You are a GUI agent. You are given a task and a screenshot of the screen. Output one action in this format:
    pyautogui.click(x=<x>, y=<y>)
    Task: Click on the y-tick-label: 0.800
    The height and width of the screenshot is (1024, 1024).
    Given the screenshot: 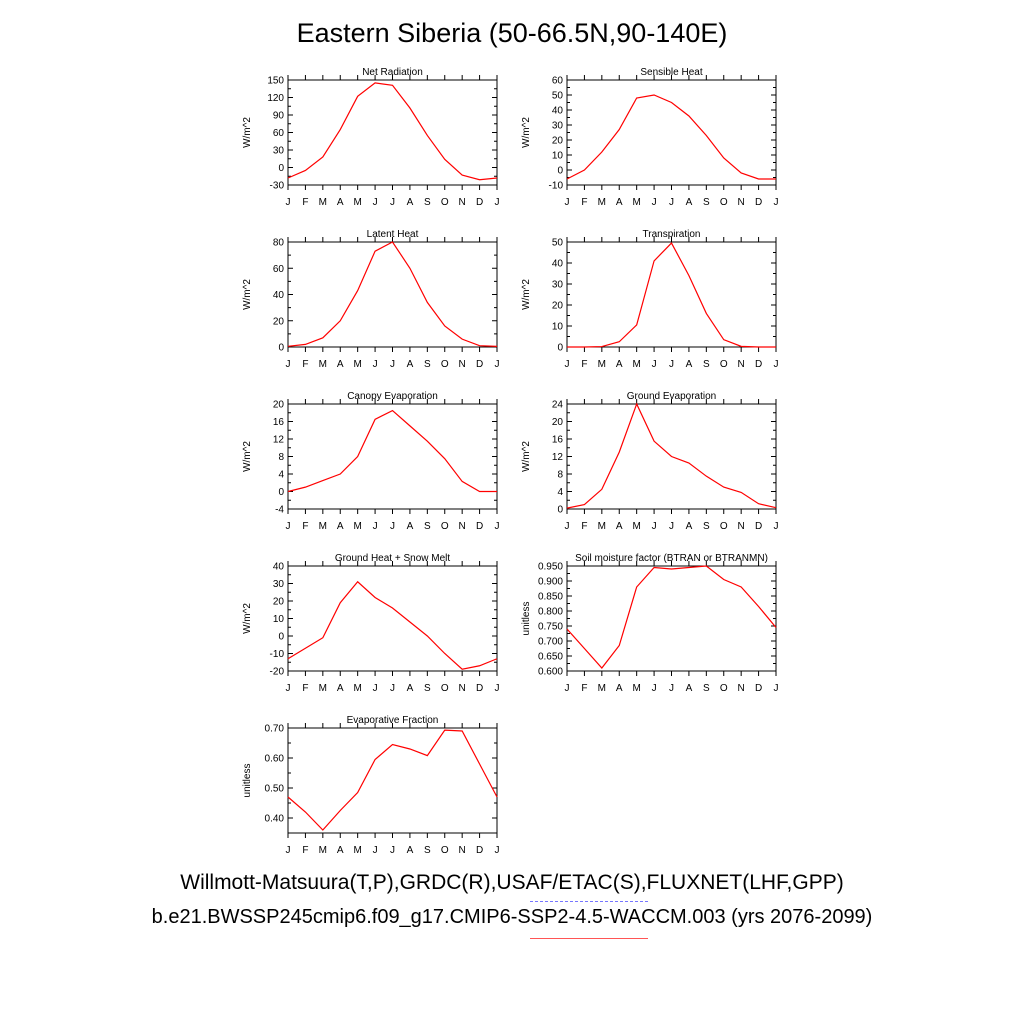 What is the action you would take?
    pyautogui.click(x=550, y=612)
    